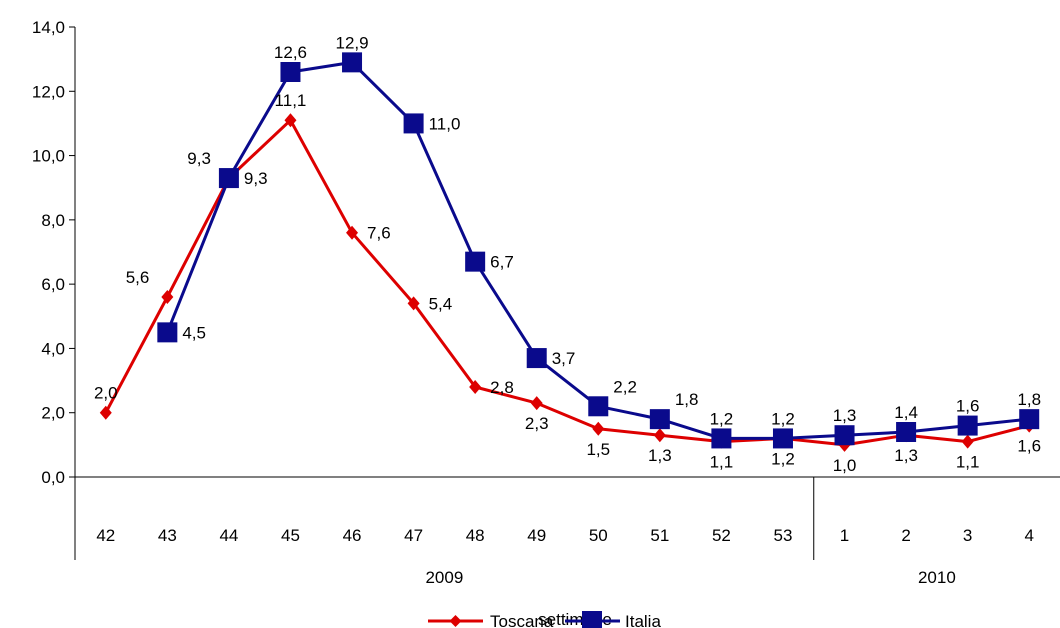 This screenshot has width=1060, height=628. What do you see at coordinates (522, 620) in the screenshot?
I see `legend-label-toscana: Toscana` at bounding box center [522, 620].